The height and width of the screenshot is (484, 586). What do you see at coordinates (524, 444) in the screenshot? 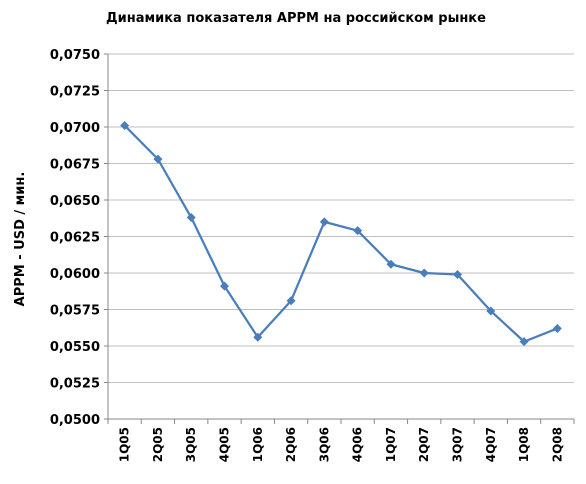
I see `x-tick-label: 1Q08` at bounding box center [524, 444].